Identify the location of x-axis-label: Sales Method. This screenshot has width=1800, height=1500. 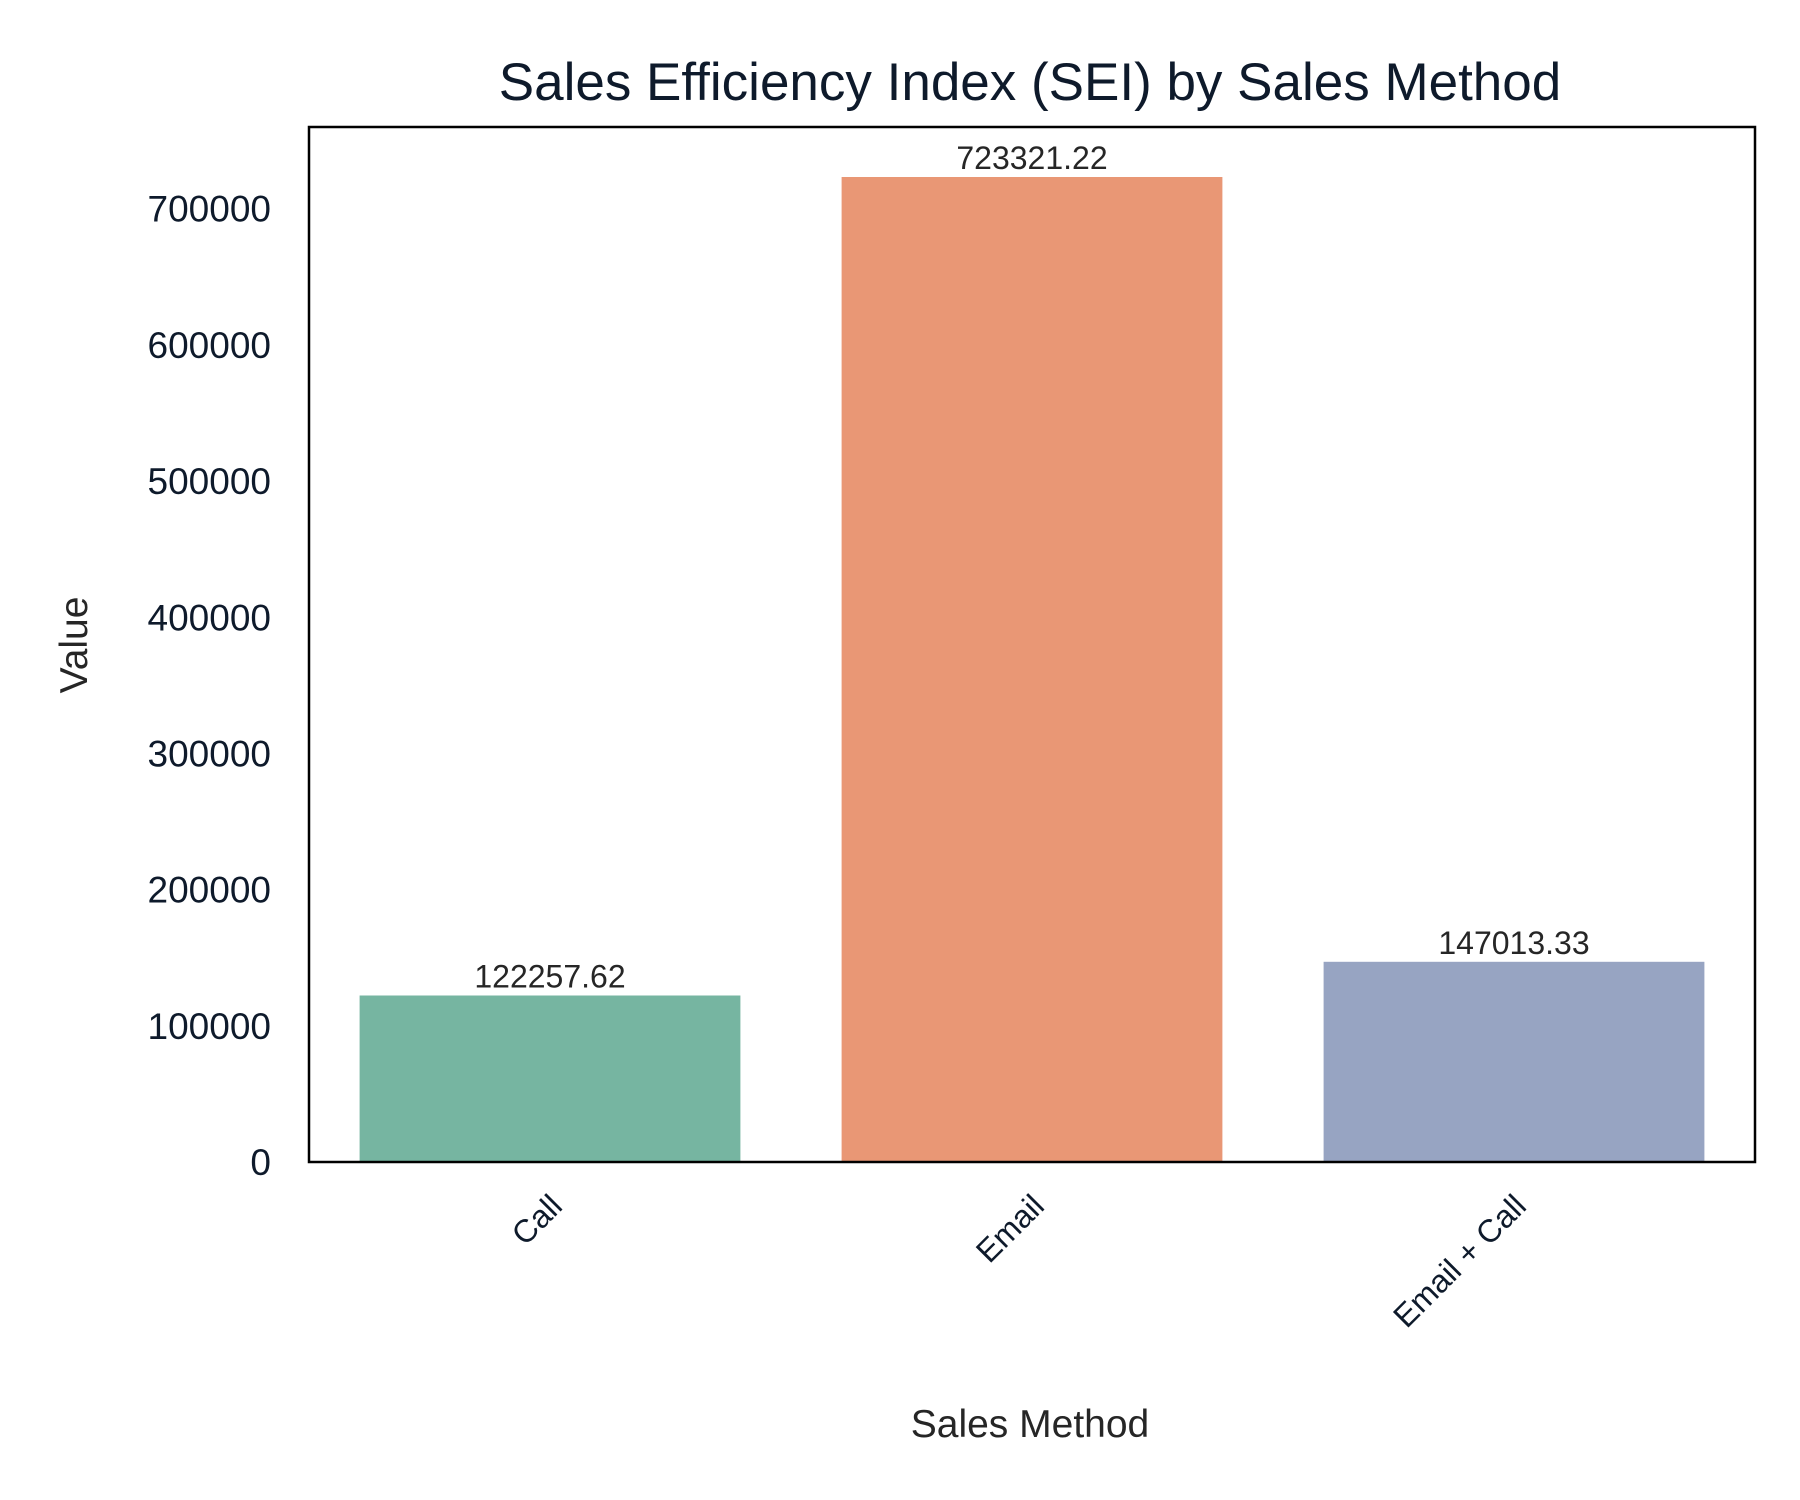
(1030, 1424).